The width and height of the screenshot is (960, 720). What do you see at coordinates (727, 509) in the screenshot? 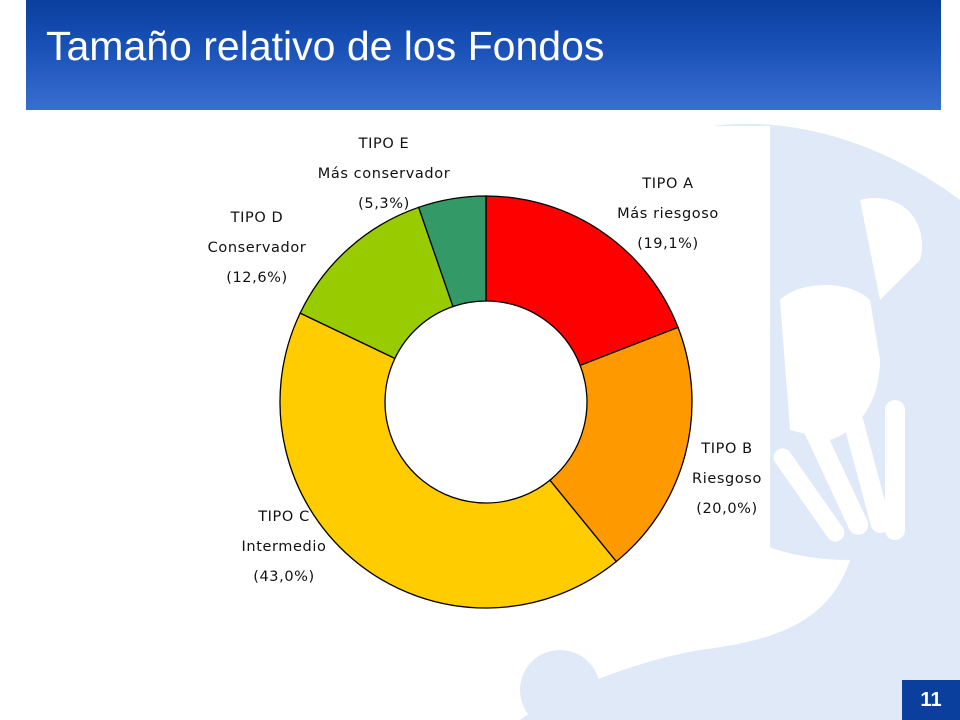
I see `label-value: (20,0%)` at bounding box center [727, 509].